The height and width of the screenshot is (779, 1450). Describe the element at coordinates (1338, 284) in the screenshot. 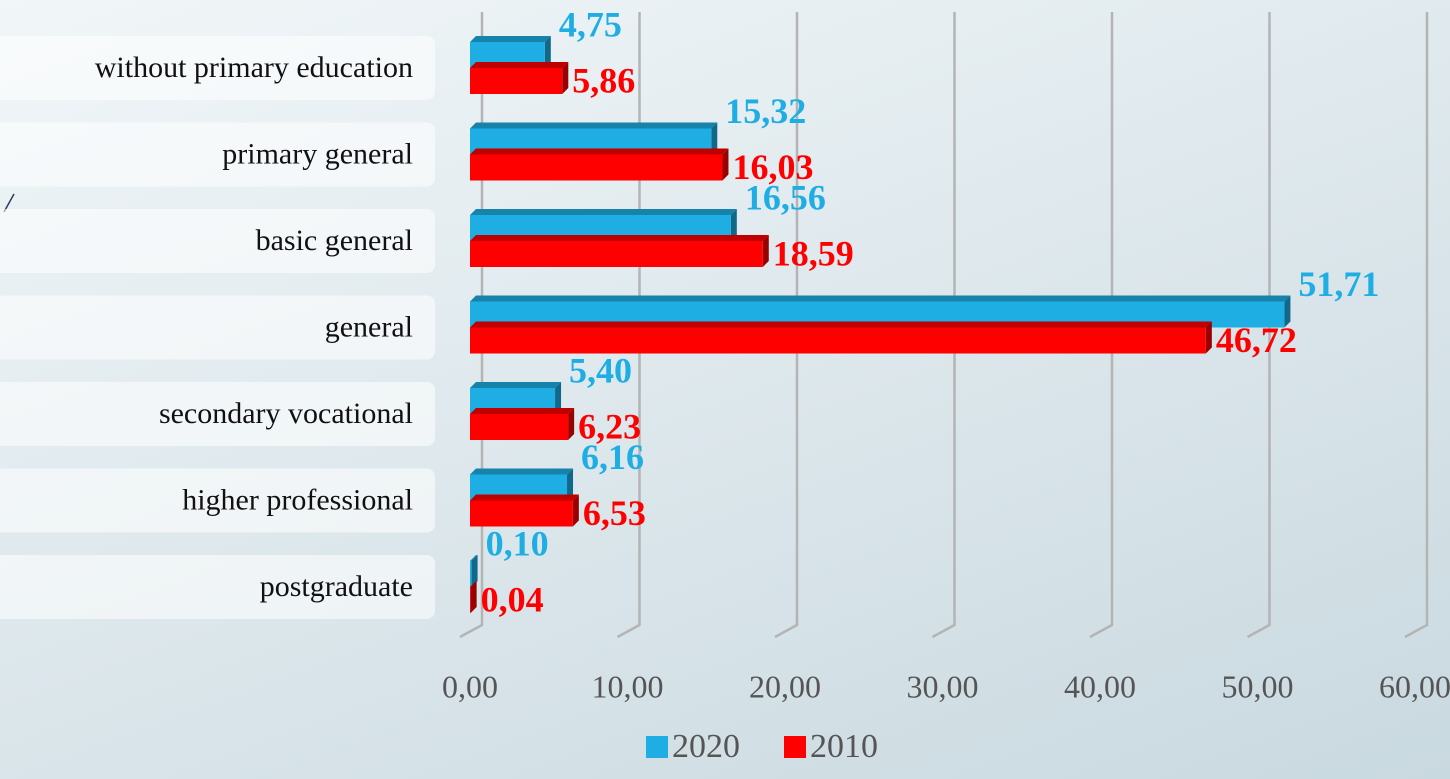

I see `data-label: 51,71` at that location.